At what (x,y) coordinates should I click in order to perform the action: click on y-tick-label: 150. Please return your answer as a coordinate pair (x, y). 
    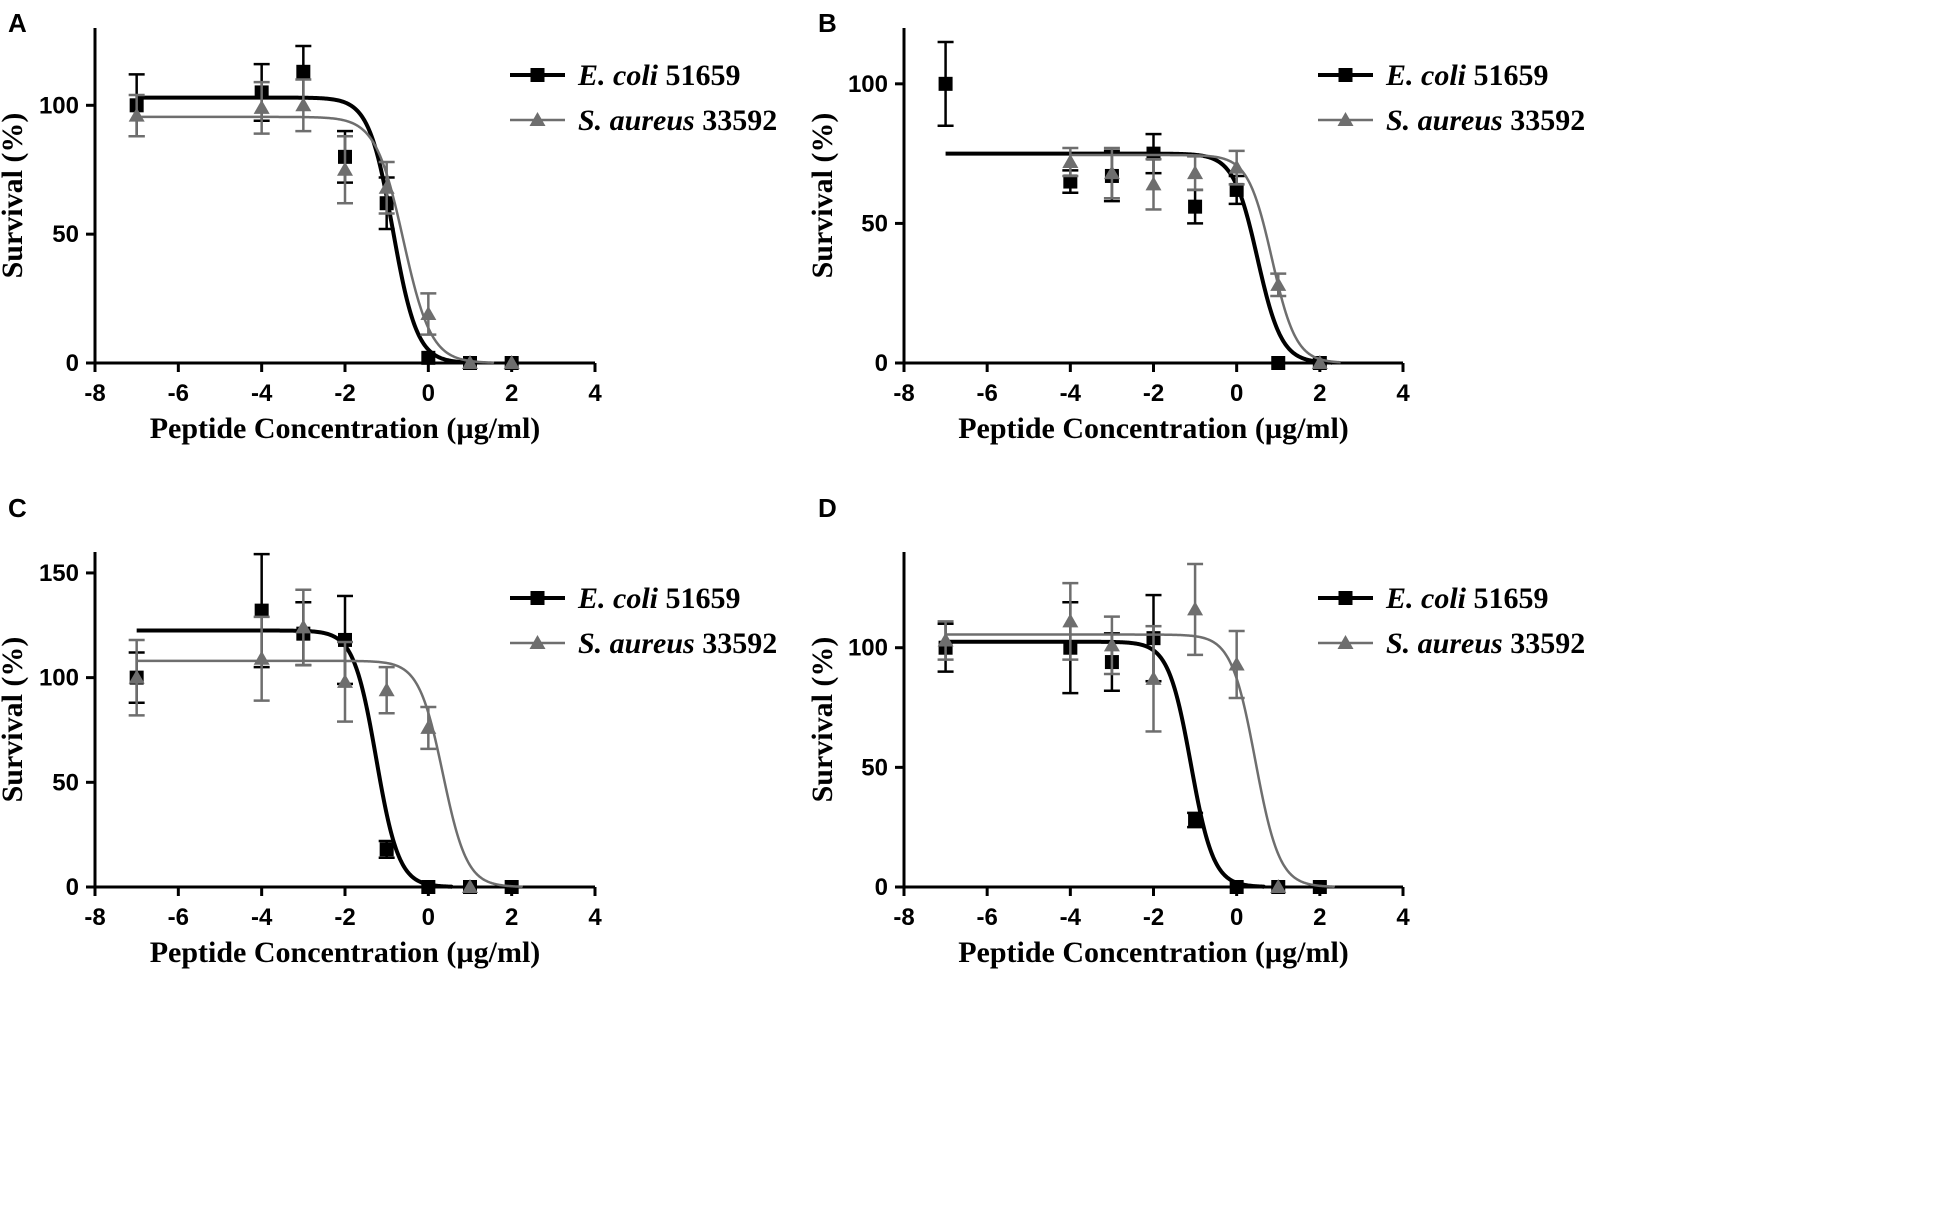
    Looking at the image, I should click on (59, 573).